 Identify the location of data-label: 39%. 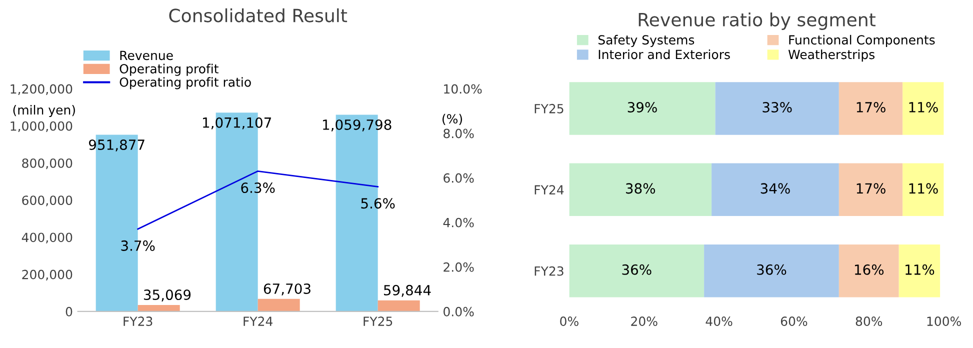
(642, 107).